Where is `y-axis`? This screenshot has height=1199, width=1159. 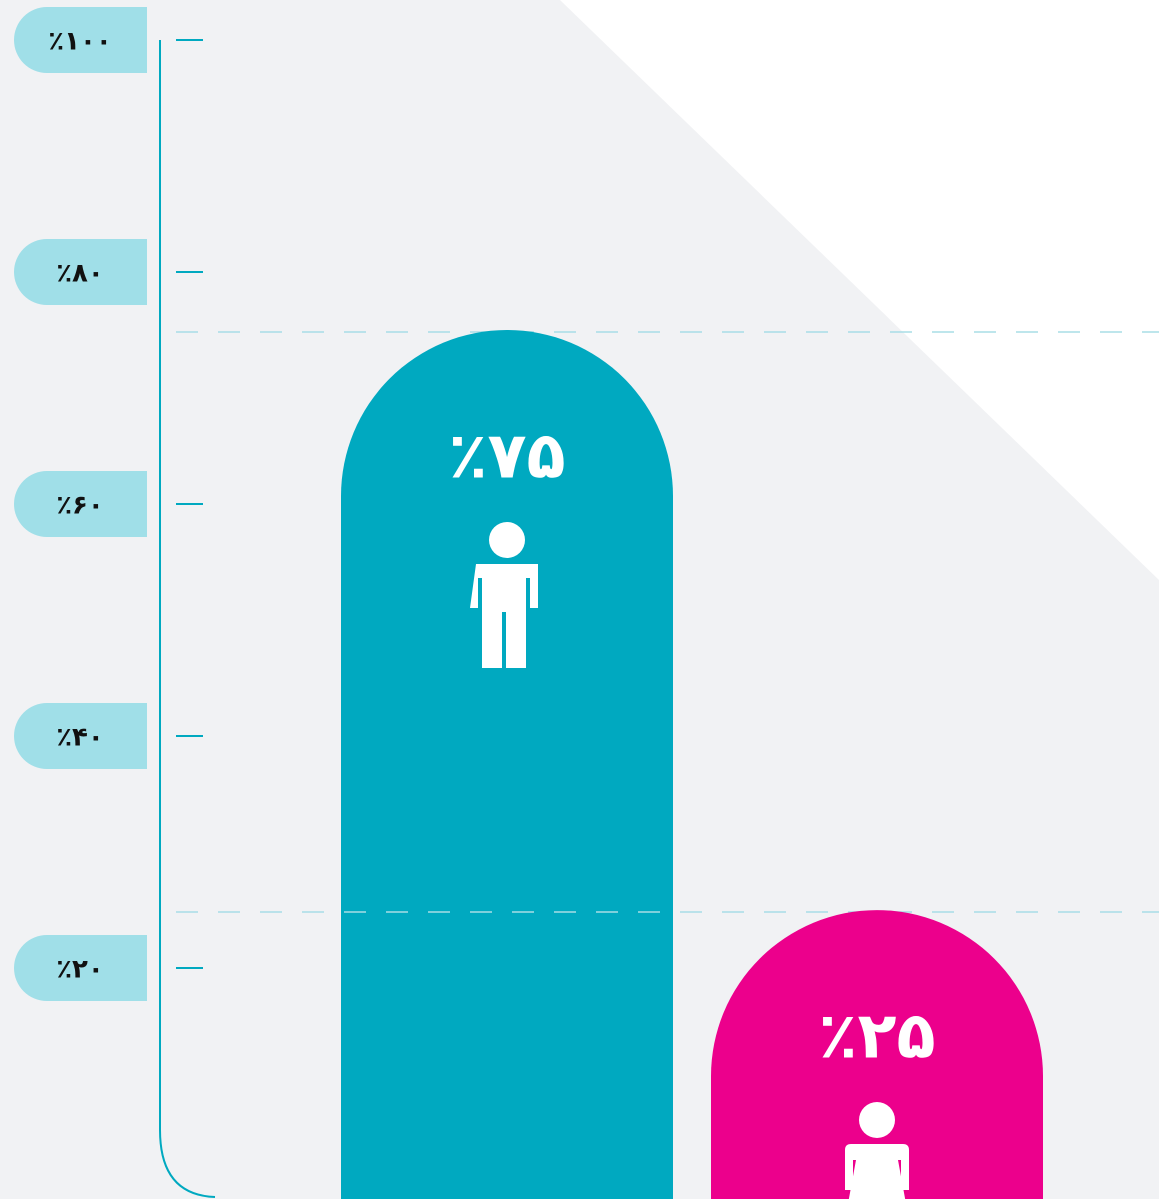 y-axis is located at coordinates (187, 619).